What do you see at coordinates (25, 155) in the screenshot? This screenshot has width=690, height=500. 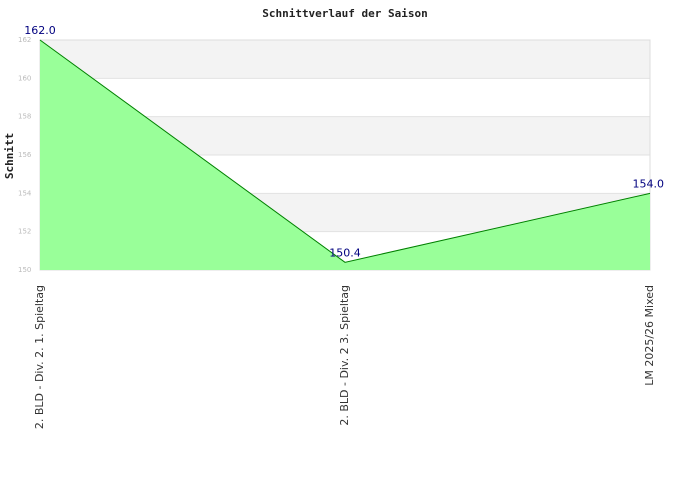 I see `y-tick-label: 156` at bounding box center [25, 155].